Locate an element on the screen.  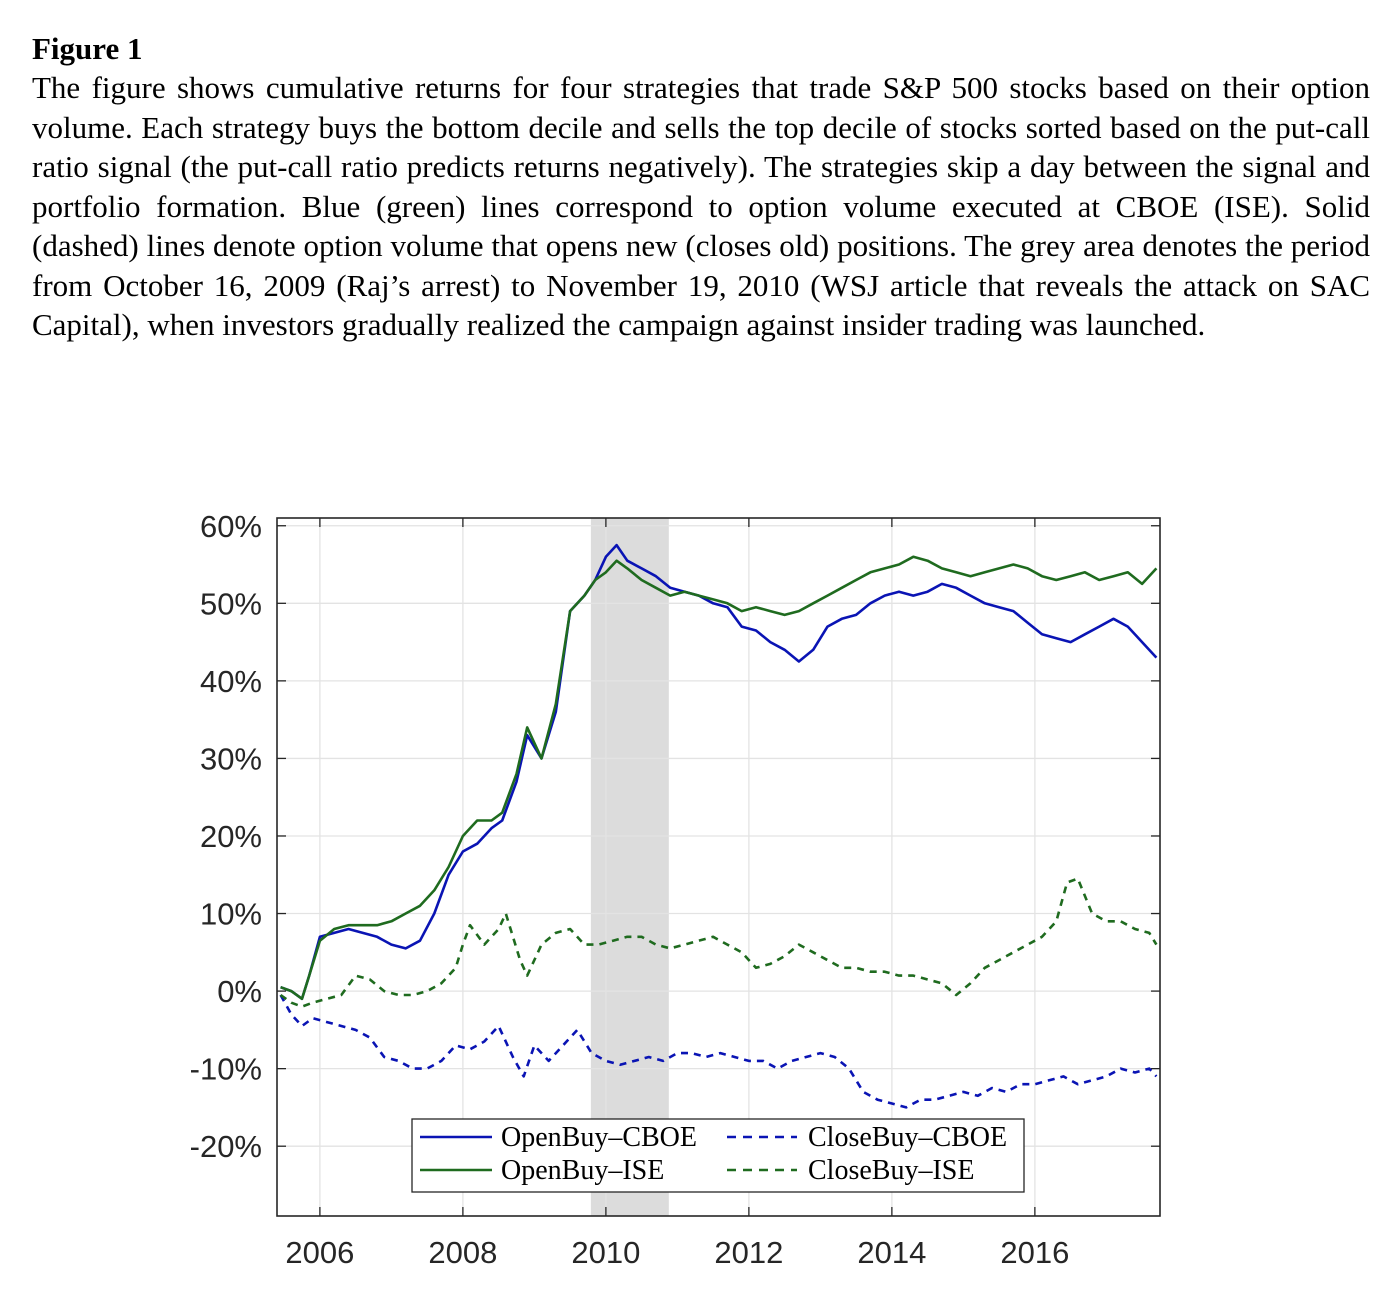
legend-label: OpenBuy–ISE is located at coordinates (582, 1170).